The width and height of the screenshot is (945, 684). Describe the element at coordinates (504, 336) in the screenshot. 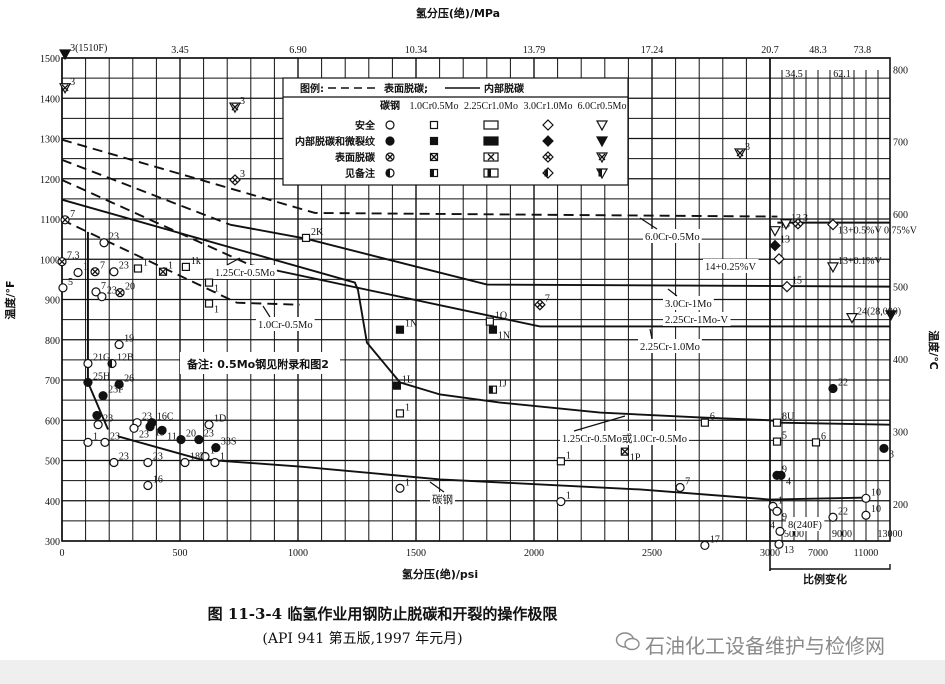

I see `data-point-label: 1N` at that location.